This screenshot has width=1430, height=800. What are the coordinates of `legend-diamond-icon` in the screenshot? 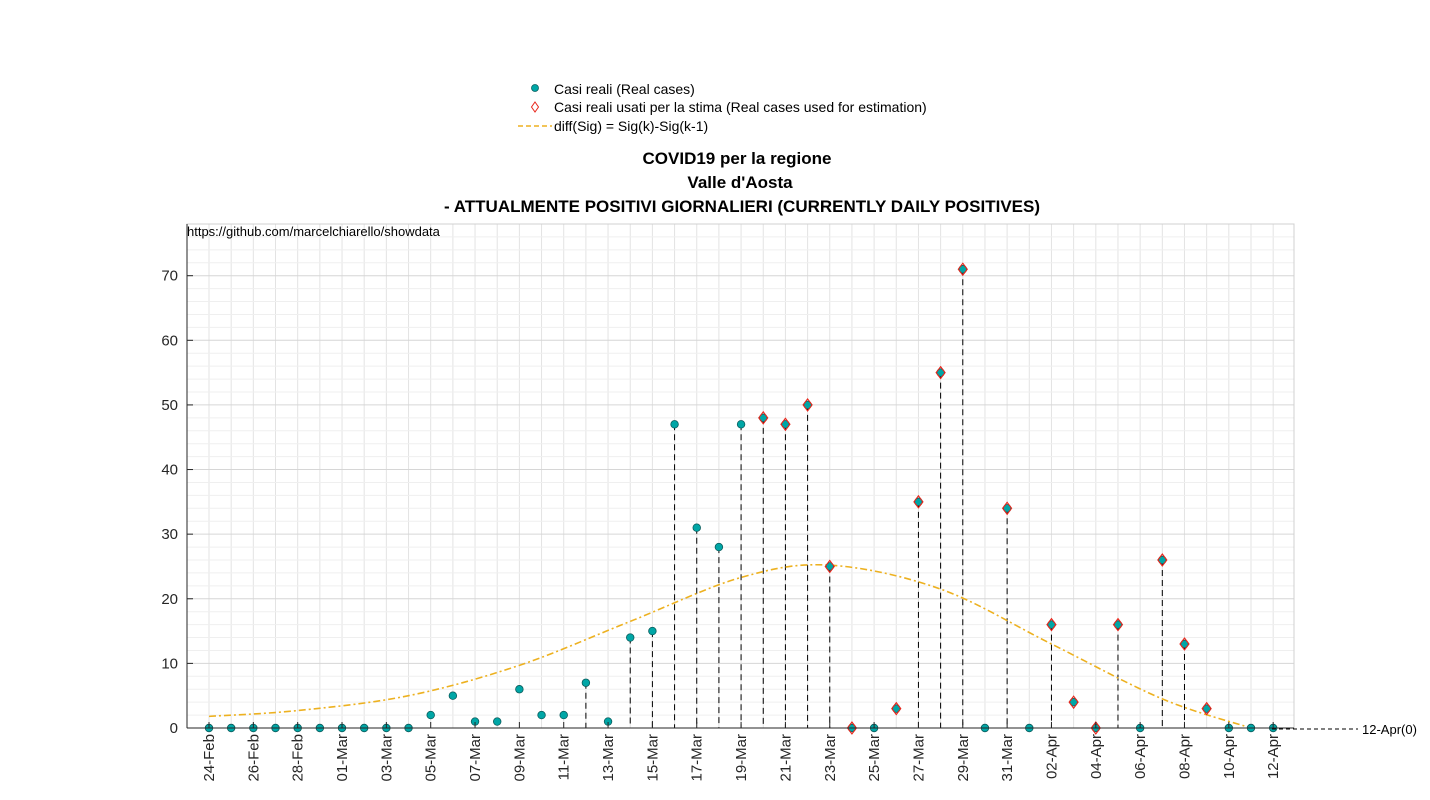 It's located at (535, 107).